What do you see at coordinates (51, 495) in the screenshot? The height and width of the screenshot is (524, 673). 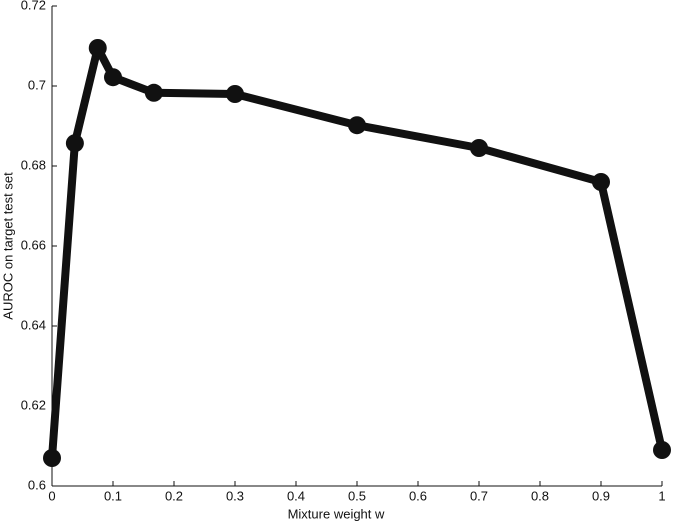 I see `x-tick-label: 0` at bounding box center [51, 495].